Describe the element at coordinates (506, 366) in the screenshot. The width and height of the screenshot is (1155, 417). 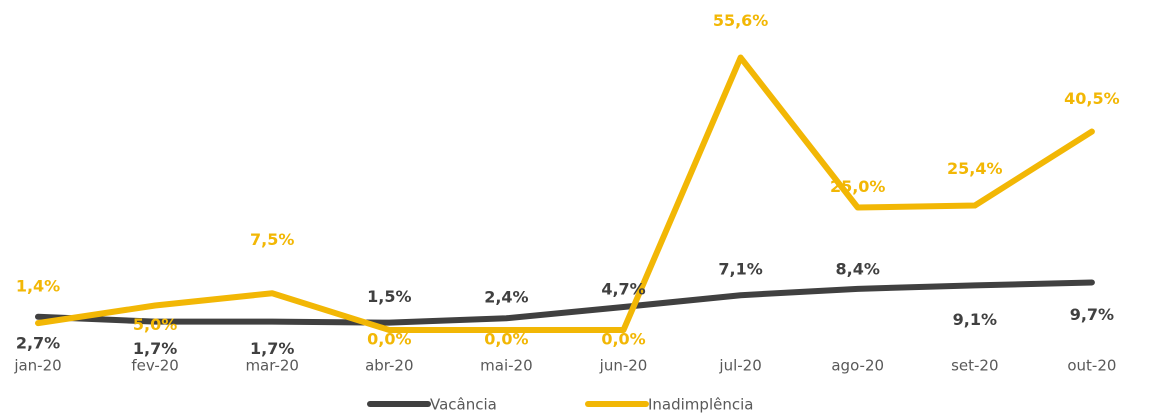
I see `x-tick-label: mai-20` at that location.